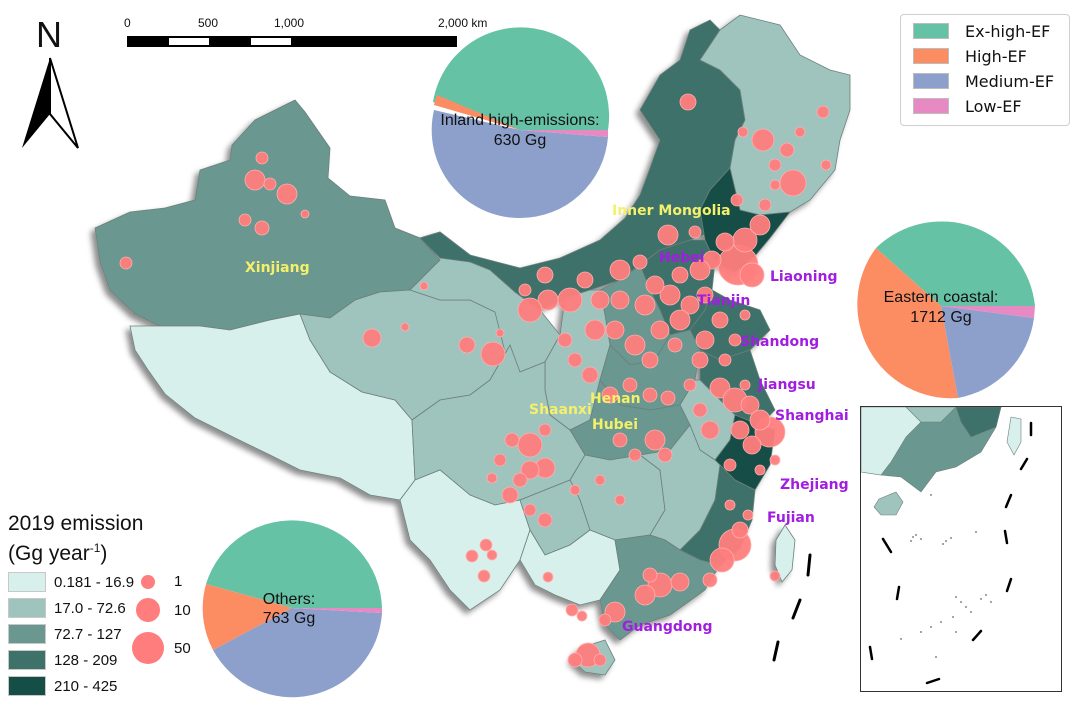  I want to click on pie-others: Others: 763 Gg, so click(292, 609).